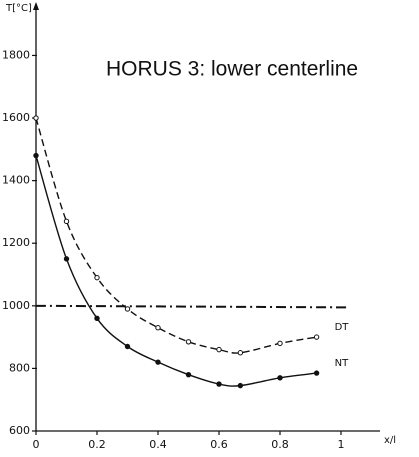 The height and width of the screenshot is (457, 419). Describe the element at coordinates (280, 444) in the screenshot. I see `x-tick-label: 0.8` at that location.